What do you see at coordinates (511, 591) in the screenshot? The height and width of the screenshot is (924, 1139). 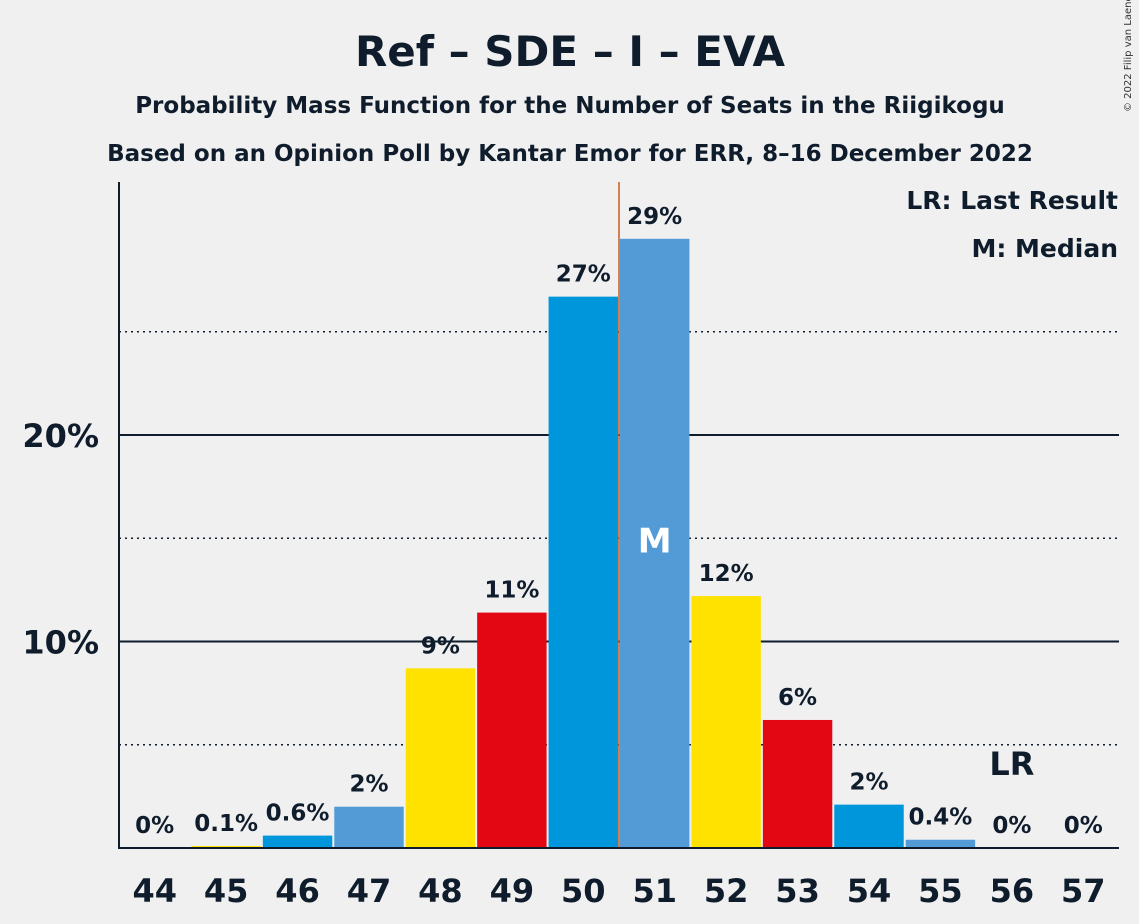 I see `data-label: 11%` at bounding box center [511, 591].